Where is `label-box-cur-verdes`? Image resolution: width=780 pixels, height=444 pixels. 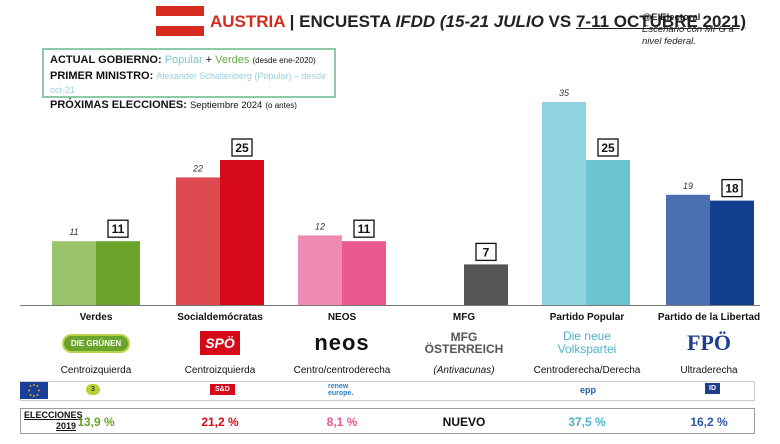 label-box-cur-verdes is located at coordinates (118, 228).